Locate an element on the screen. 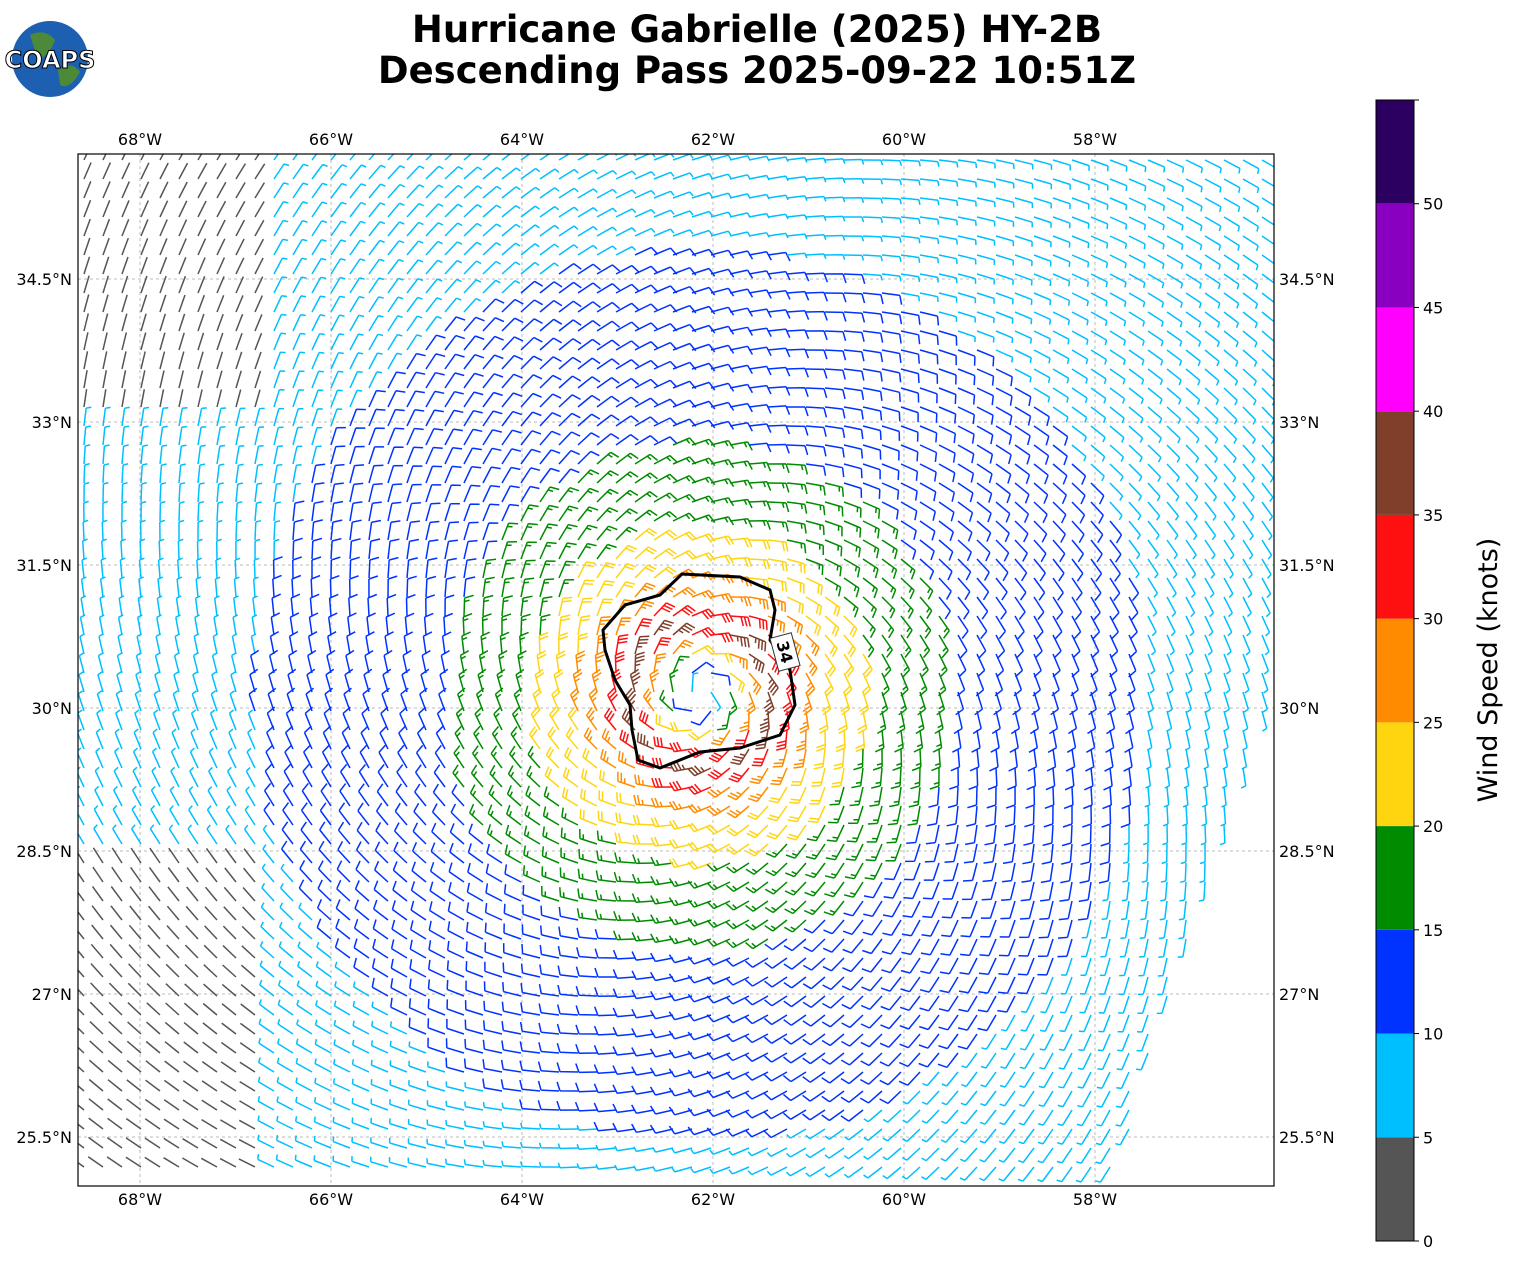  y-tick-label-right: 30°N is located at coordinates (1299, 708).